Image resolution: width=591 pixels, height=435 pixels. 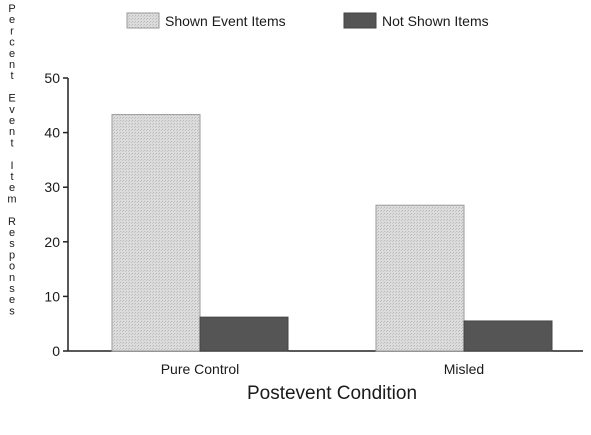 What do you see at coordinates (360, 20) in the screenshot?
I see `legend-swatch-not-shown-items` at bounding box center [360, 20].